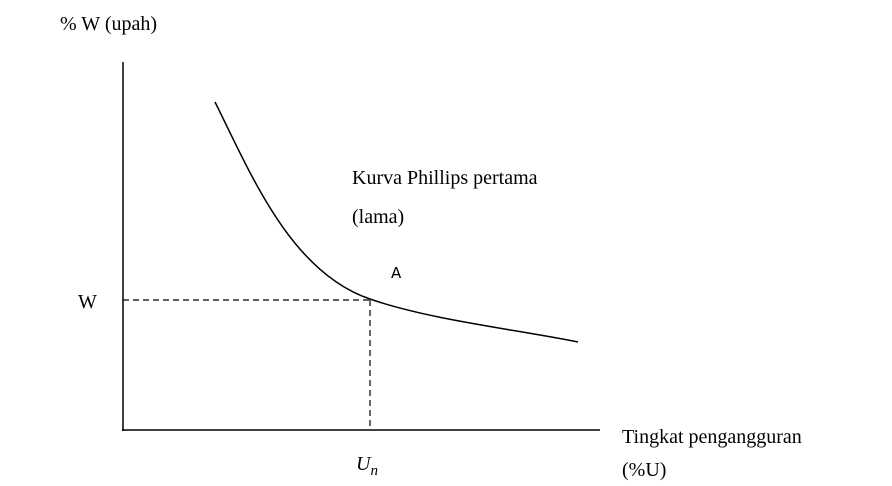 This screenshot has height=486, width=892. I want to click on y-axis-label: % W (upah), so click(108, 24).